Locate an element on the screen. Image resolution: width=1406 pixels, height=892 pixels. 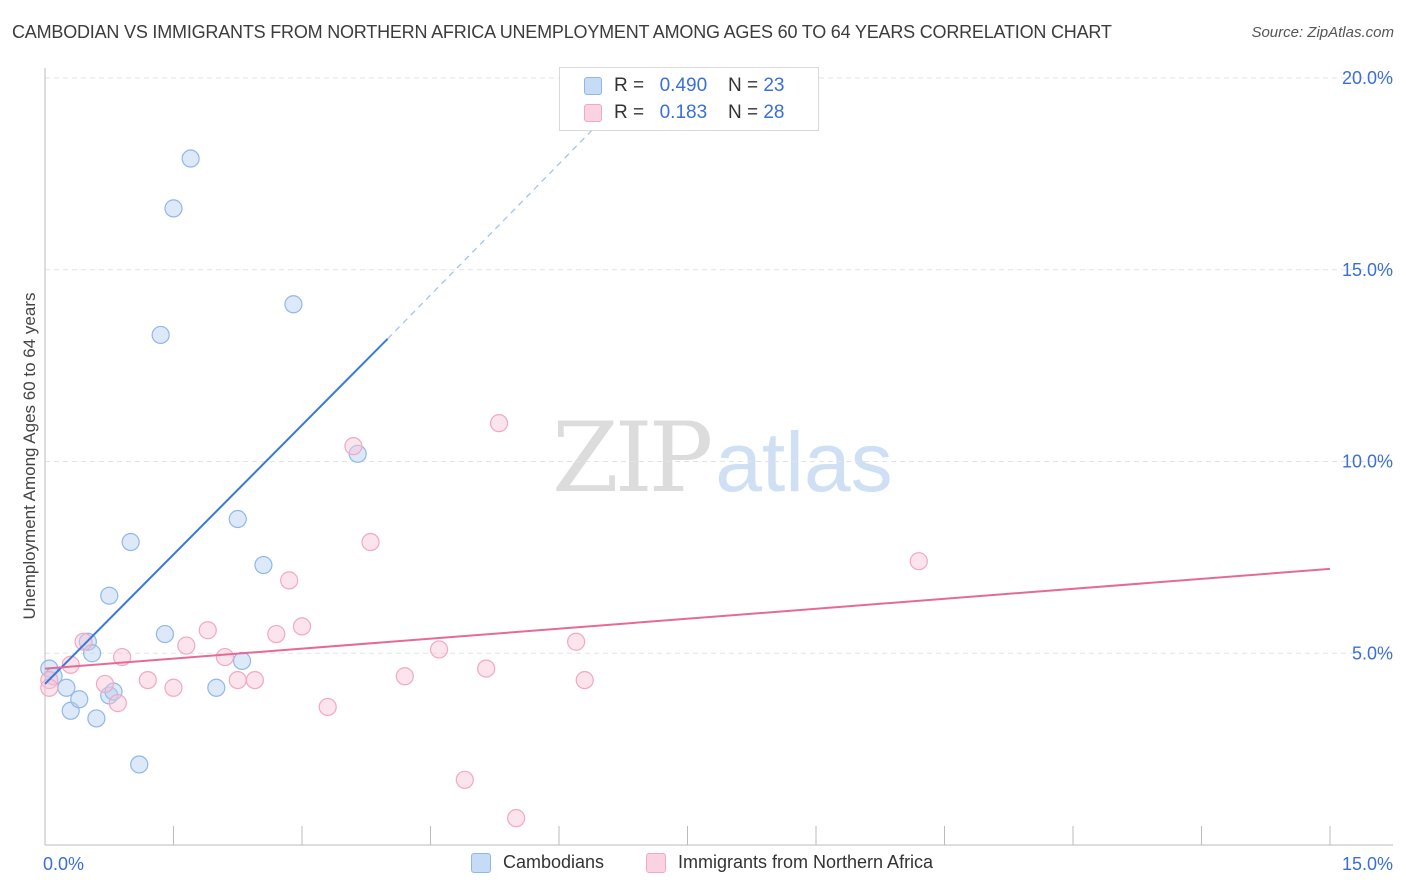
trendline-cambodians-extension is located at coordinates (495, 229).